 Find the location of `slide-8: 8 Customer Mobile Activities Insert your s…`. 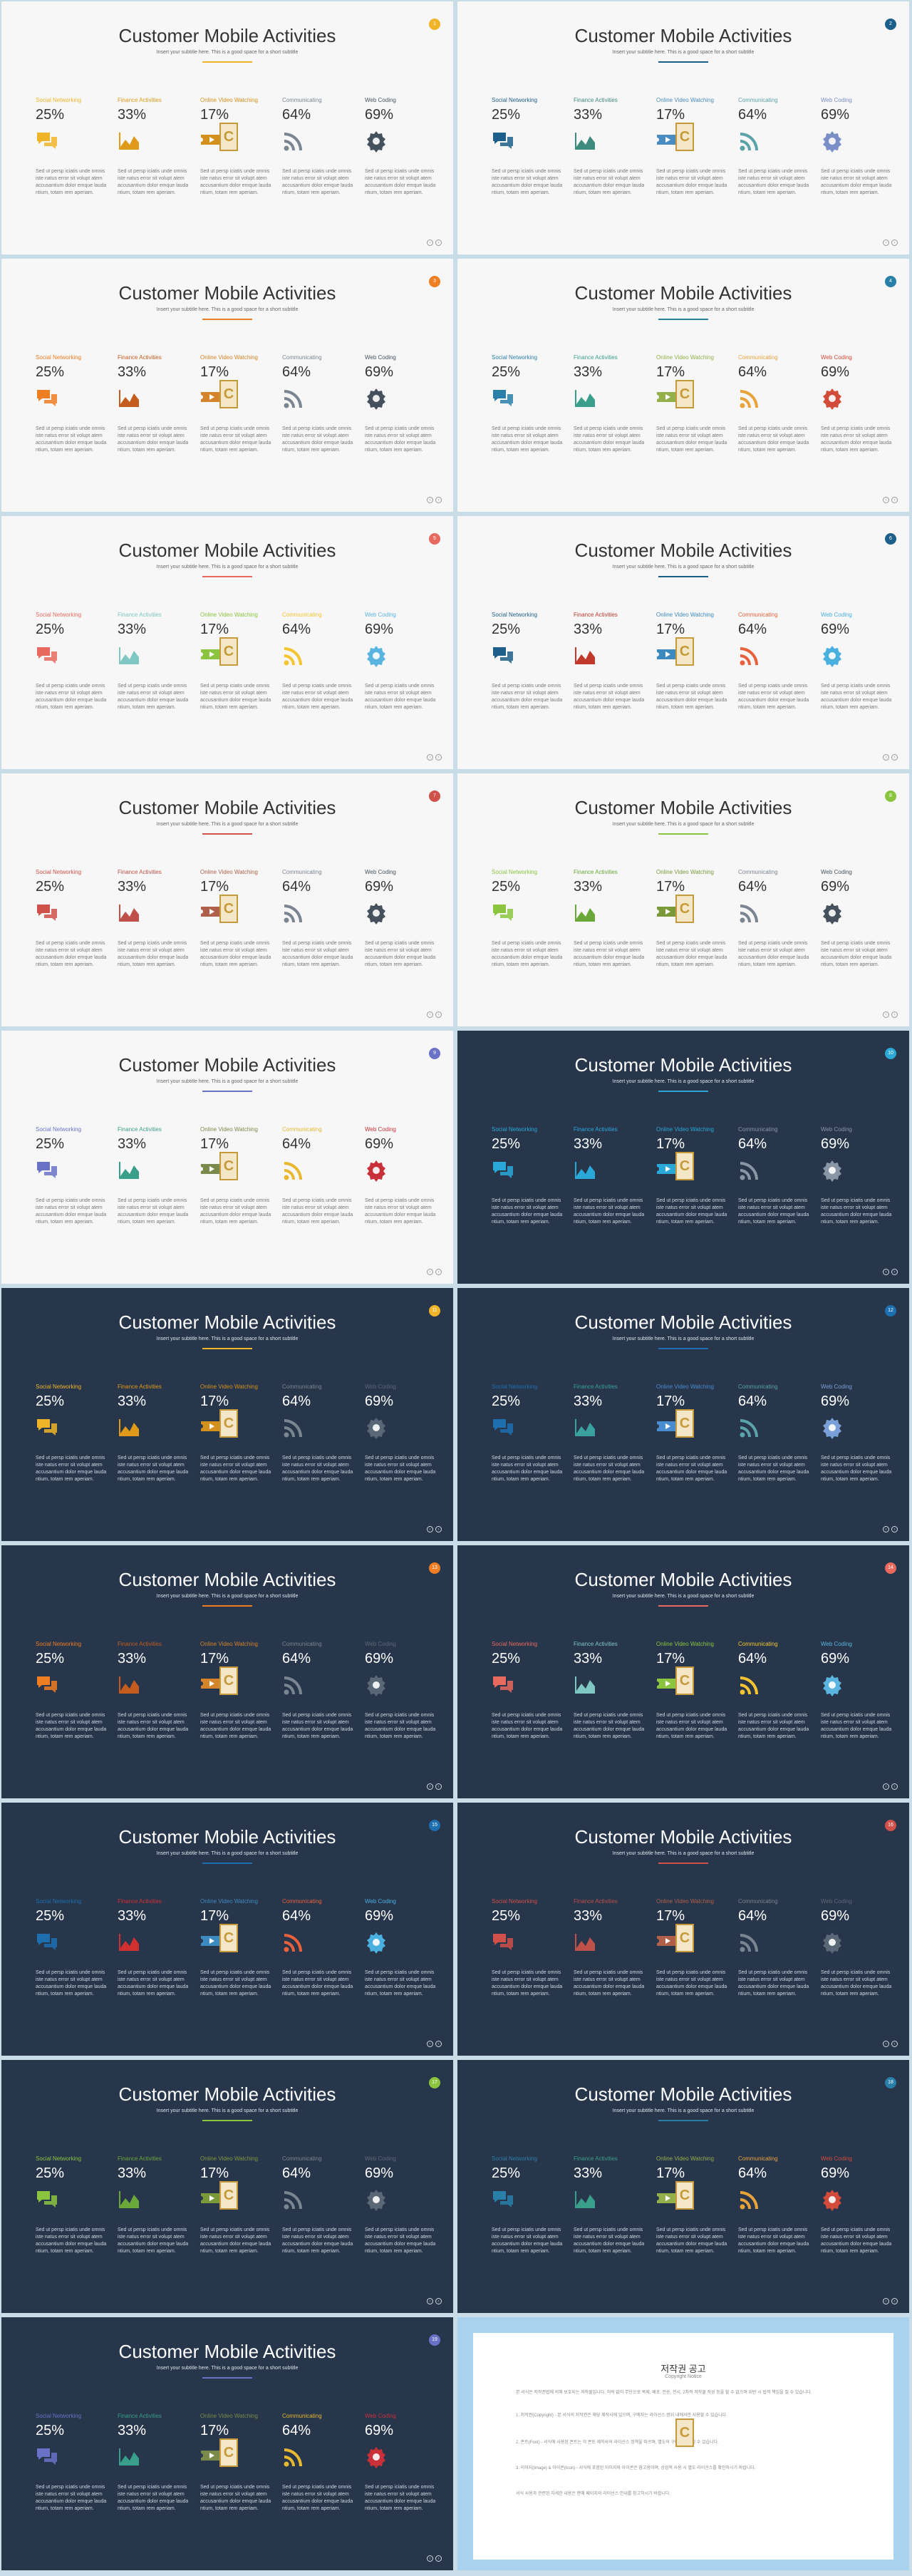

slide-8: 8 Customer Mobile Activities Insert your s… is located at coordinates (683, 899).